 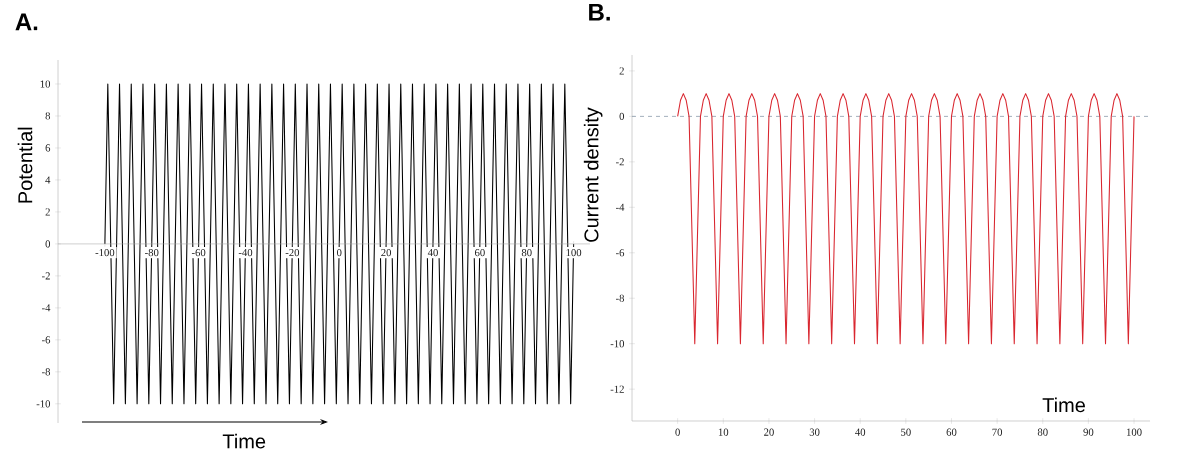 I want to click on x-tick-label: -80, so click(x=152, y=253).